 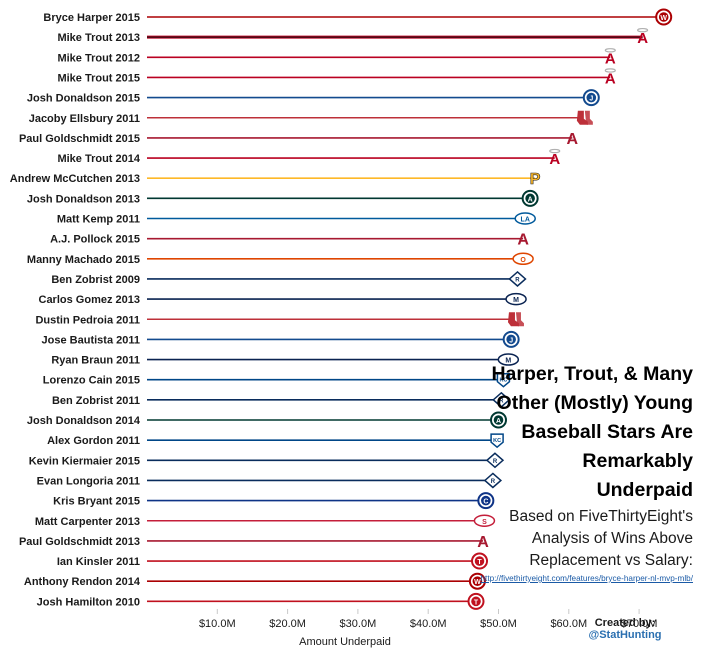 I want to click on player-label: A.J. Pollock 2015, so click(x=95, y=240).